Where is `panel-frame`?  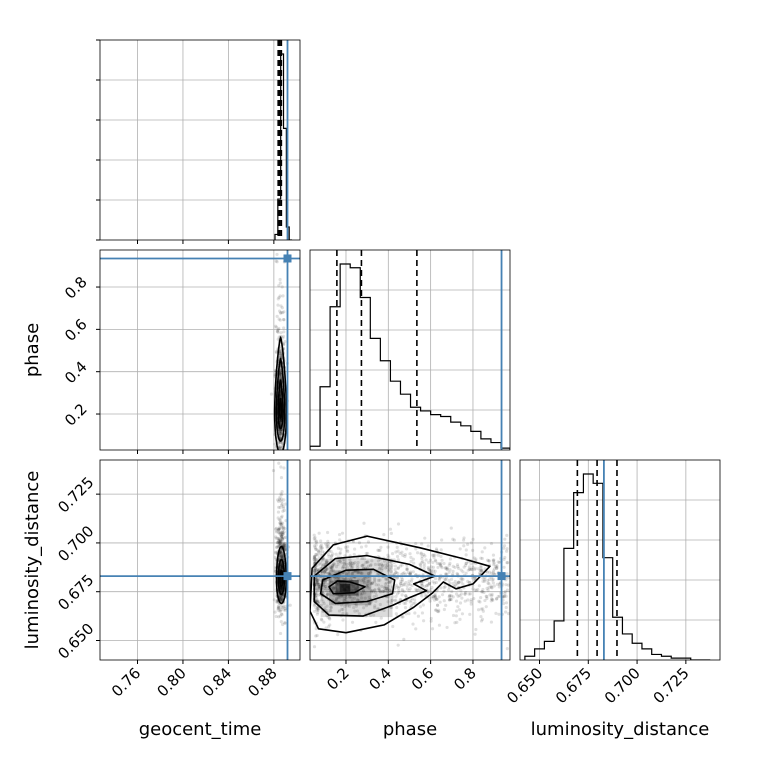
panel-frame is located at coordinates (200, 560).